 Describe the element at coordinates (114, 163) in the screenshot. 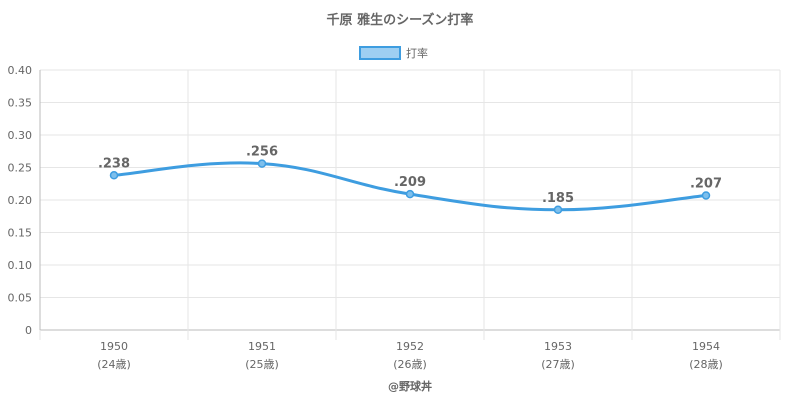

I see `data-label: .238` at that location.